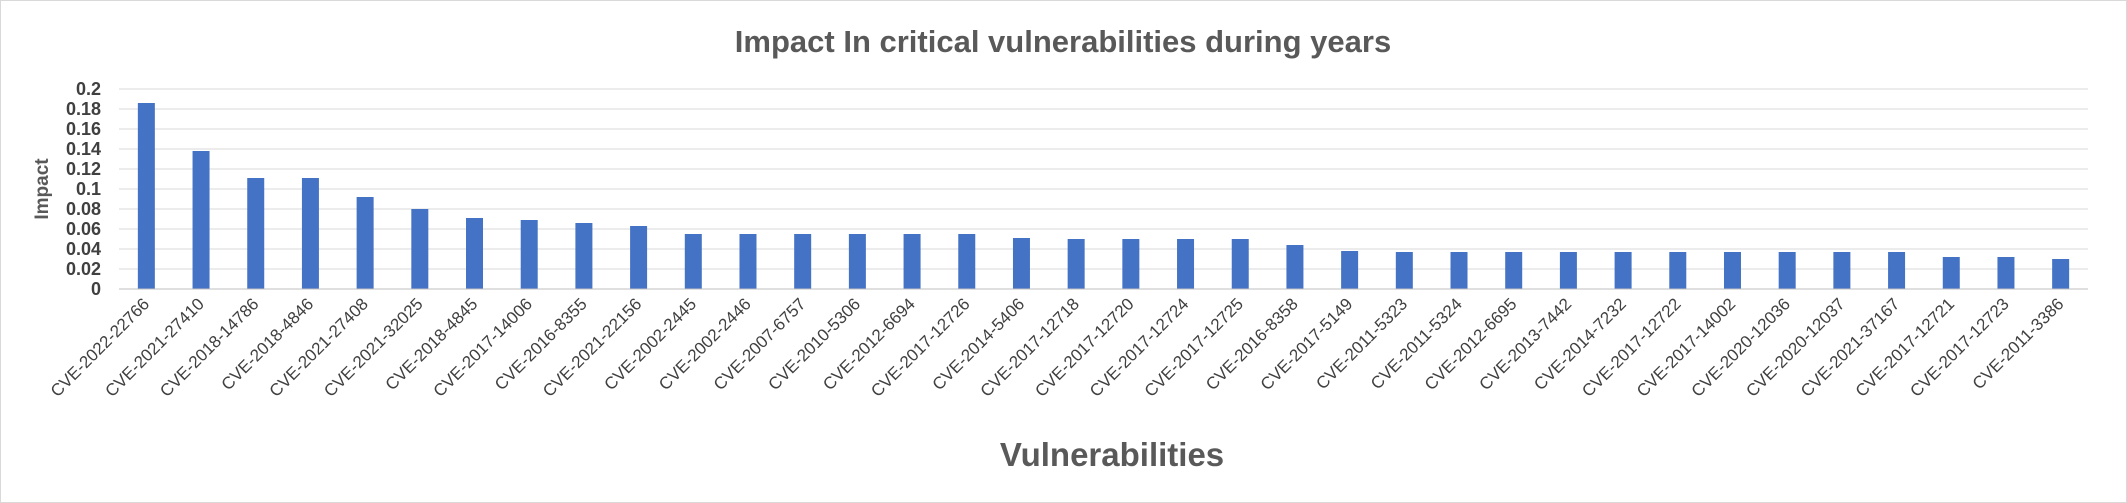  What do you see at coordinates (83, 109) in the screenshot?
I see `y-tick-label: 0.18` at bounding box center [83, 109].